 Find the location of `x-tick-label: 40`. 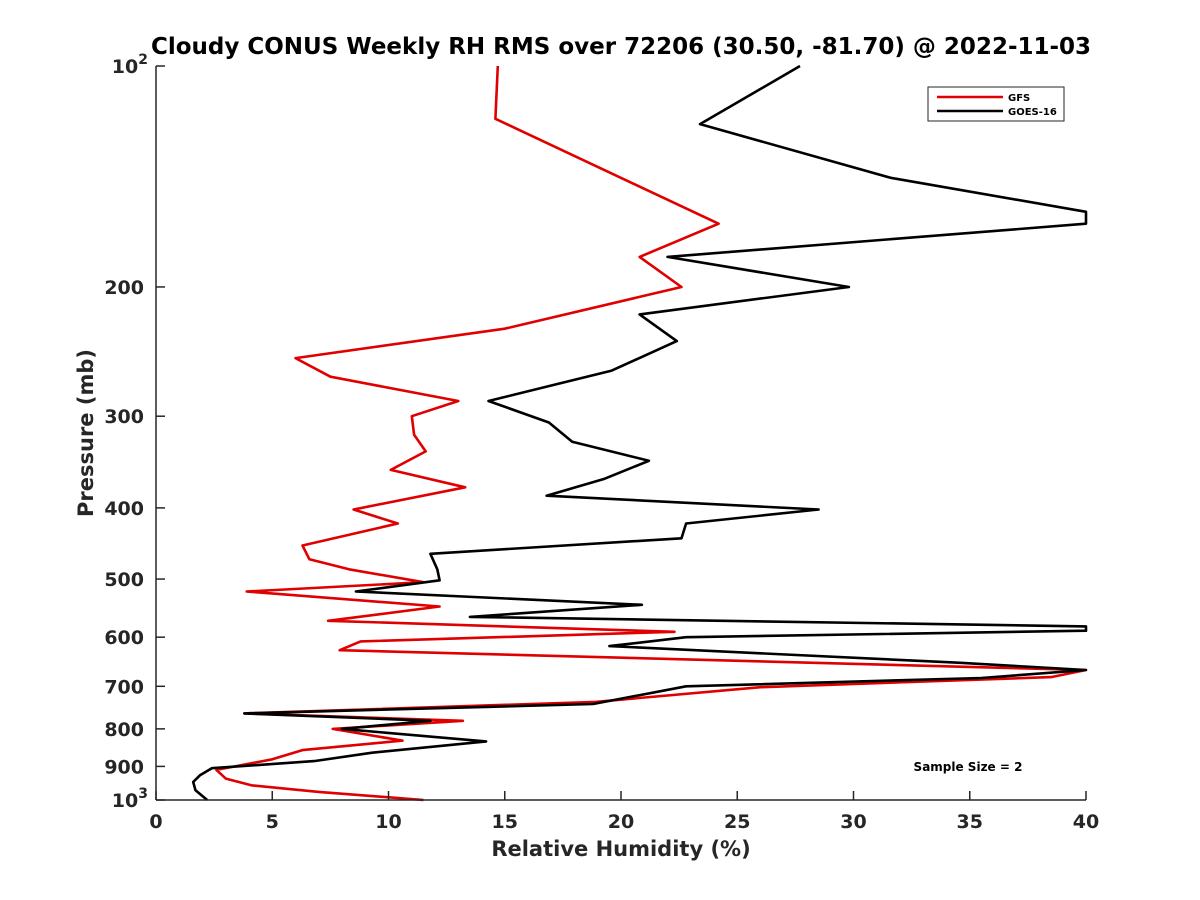

x-tick-label: 40 is located at coordinates (1086, 822).